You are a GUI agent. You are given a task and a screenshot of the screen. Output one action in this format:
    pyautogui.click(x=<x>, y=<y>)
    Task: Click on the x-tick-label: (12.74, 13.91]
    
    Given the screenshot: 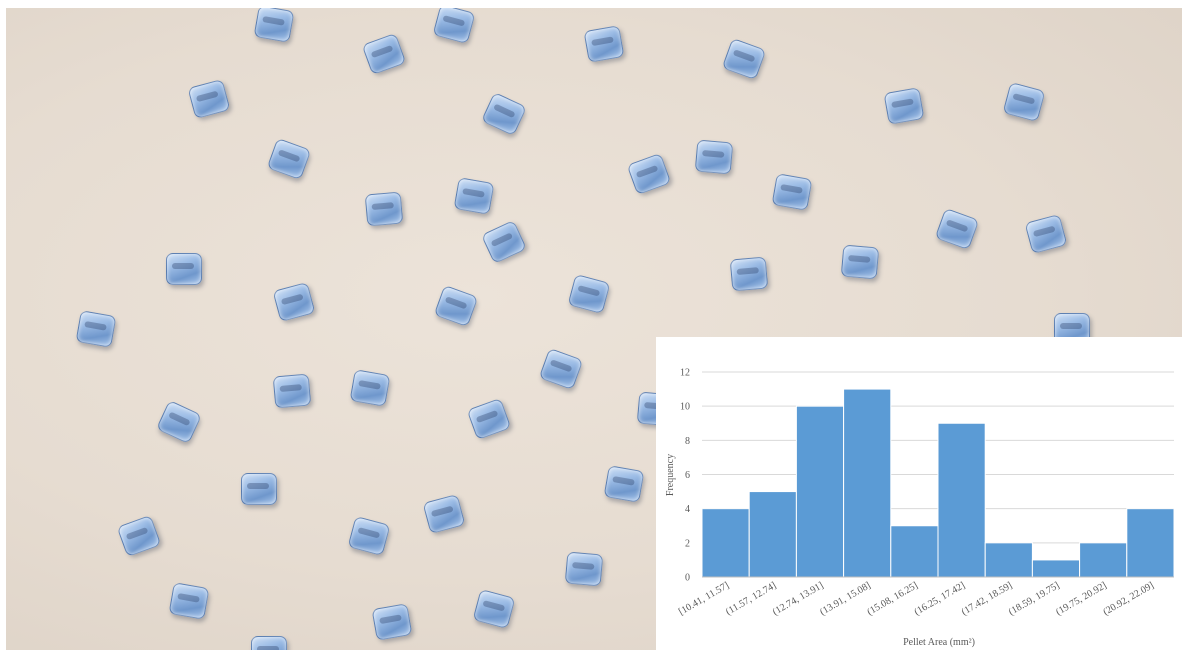 What is the action you would take?
    pyautogui.click(x=798, y=599)
    